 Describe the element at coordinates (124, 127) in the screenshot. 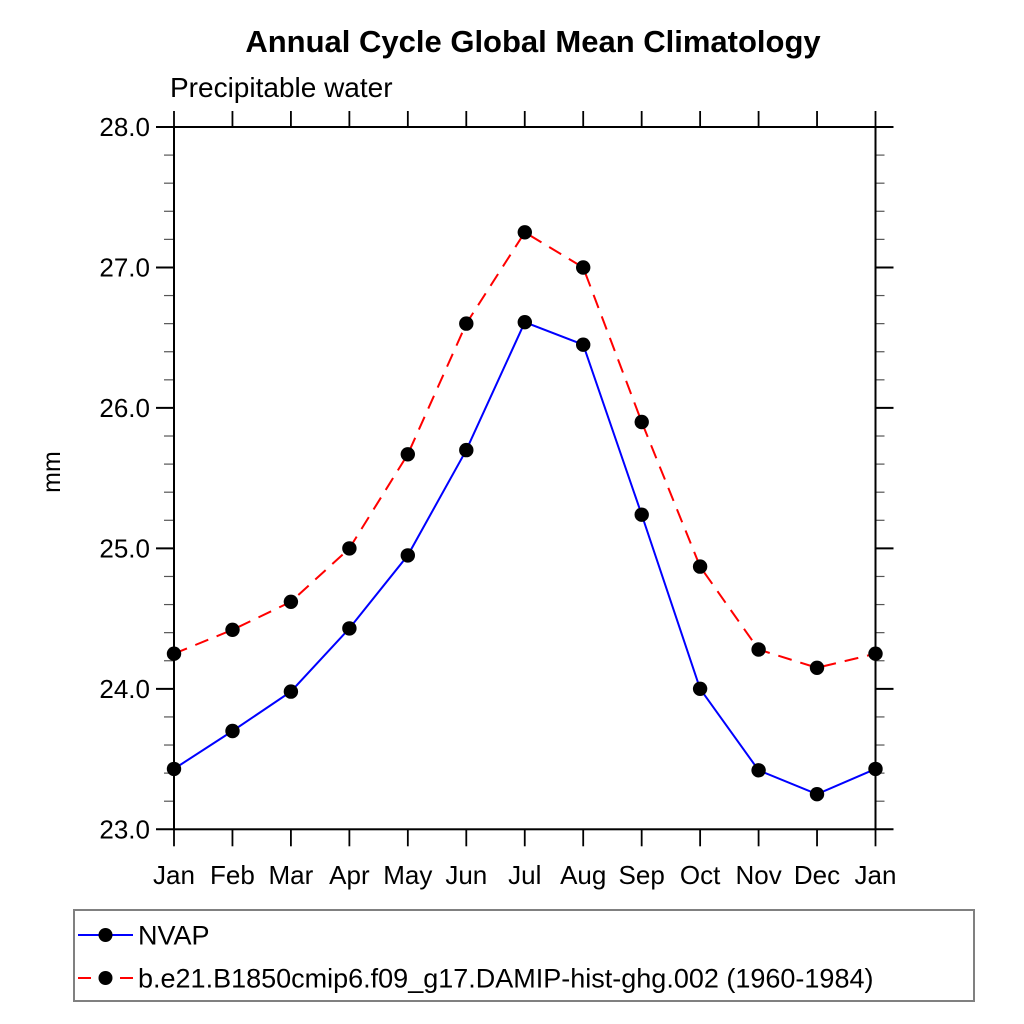

I see `y-tick-label: 28.0` at that location.